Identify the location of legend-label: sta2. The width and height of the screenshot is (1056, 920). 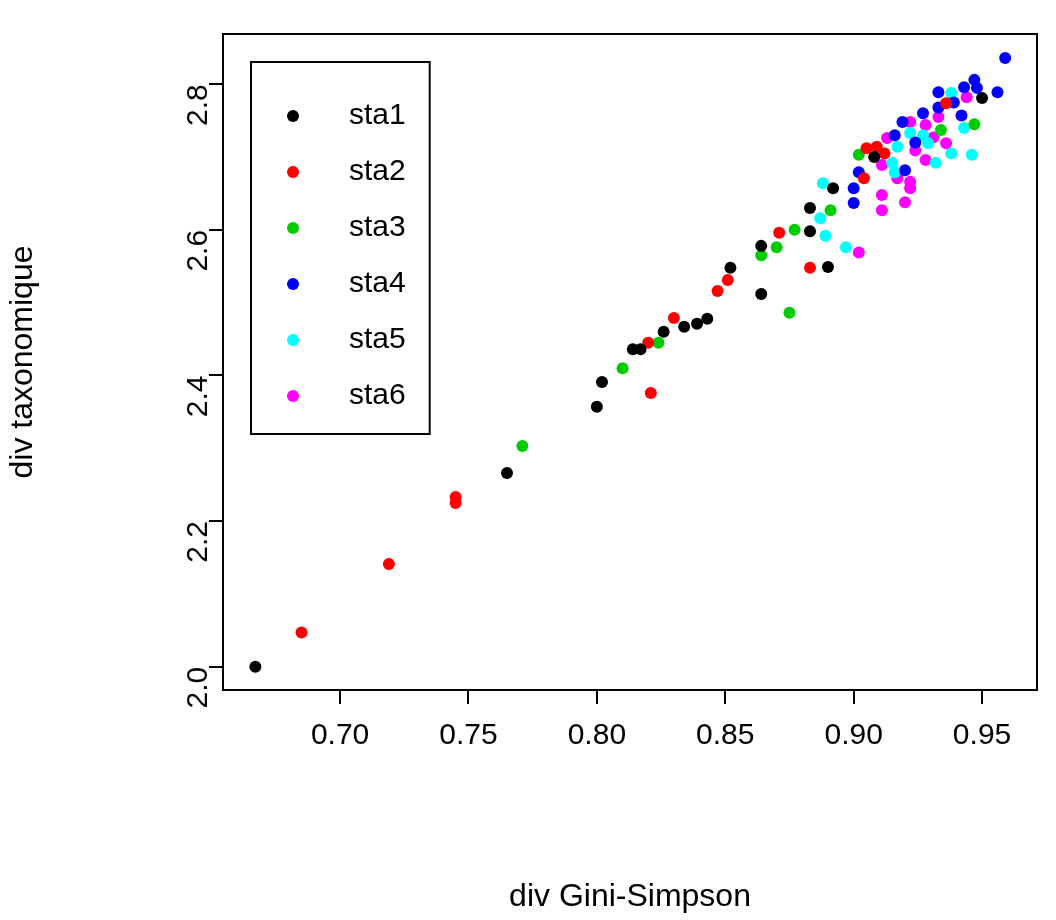
(377, 170).